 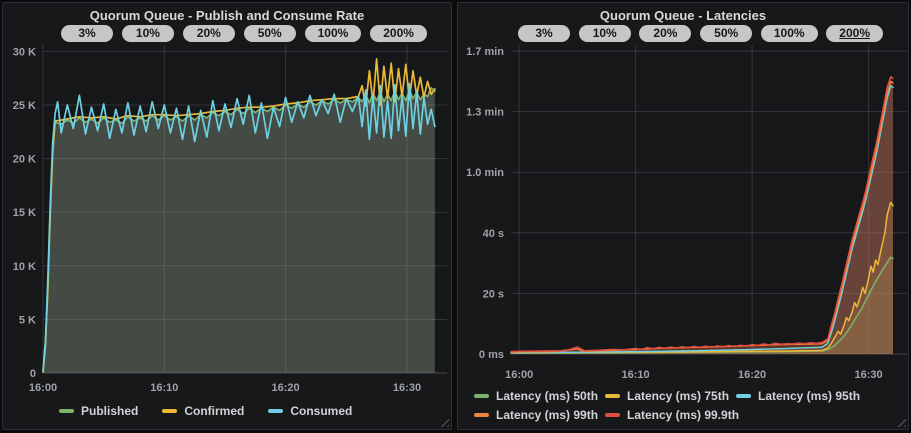 I want to click on panel-title: Quorum Queue - Publish and Consume Rate, so click(x=227, y=15).